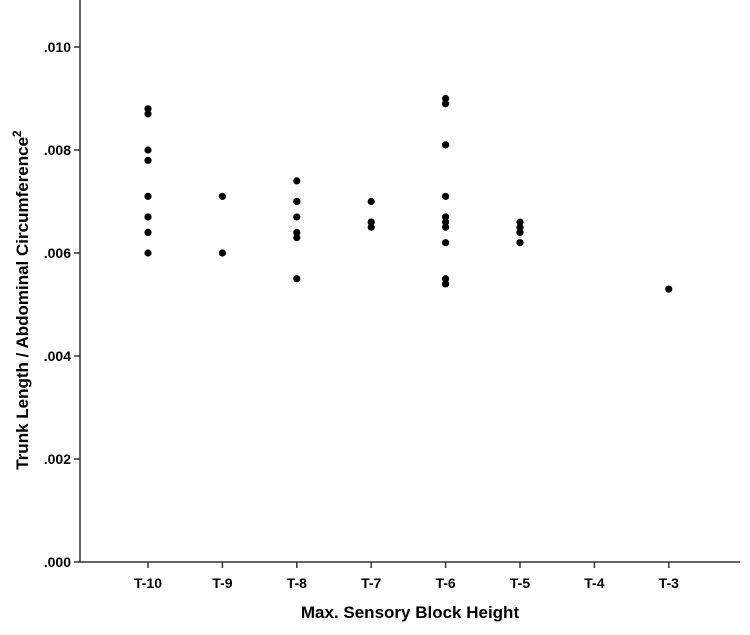 The width and height of the screenshot is (750, 635). I want to click on x-tick-label: T-6, so click(445, 583).